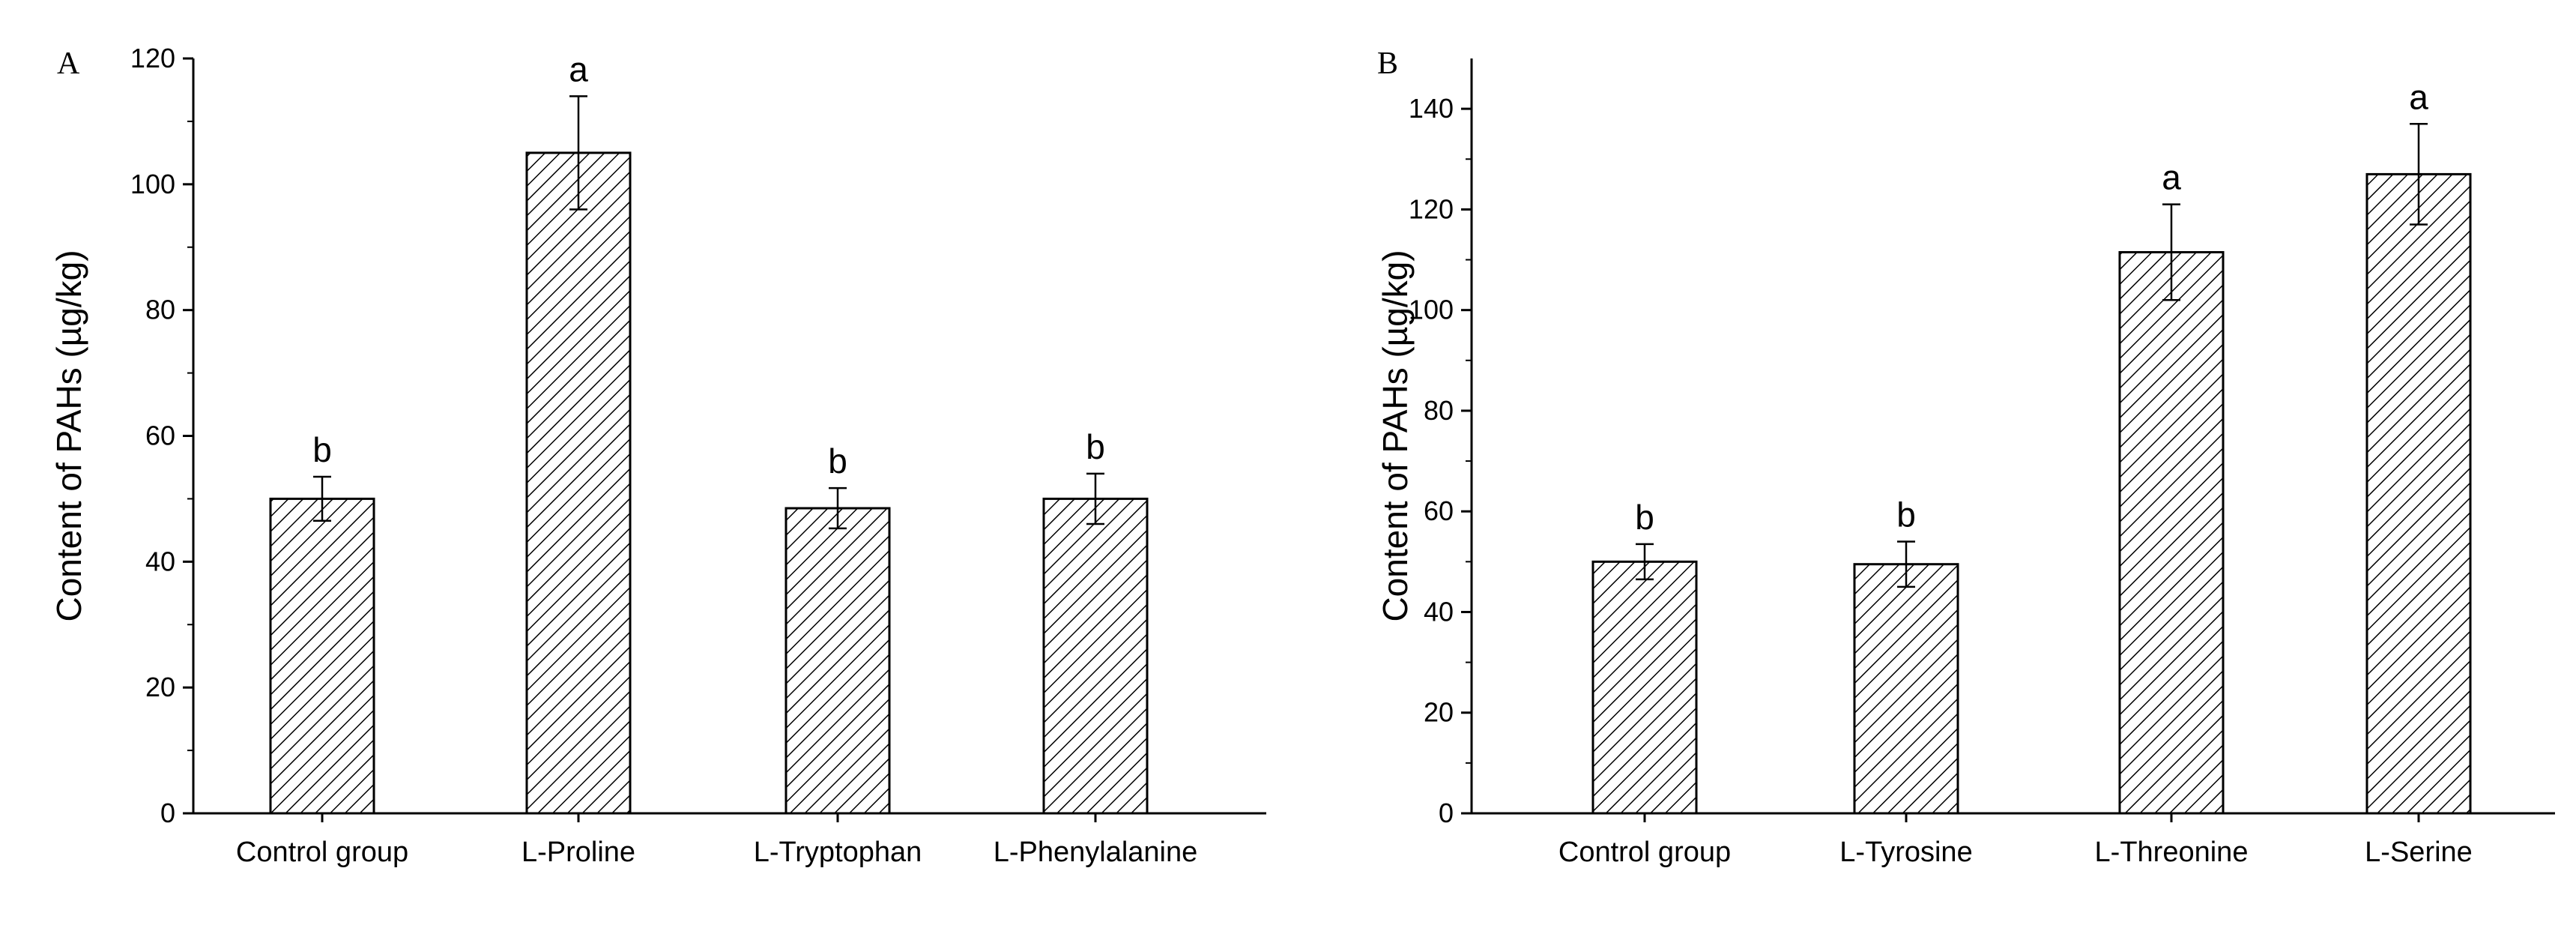 This screenshot has height=925, width=2576. What do you see at coordinates (838, 853) in the screenshot?
I see `x-tick-label: L-Tryptophan` at bounding box center [838, 853].